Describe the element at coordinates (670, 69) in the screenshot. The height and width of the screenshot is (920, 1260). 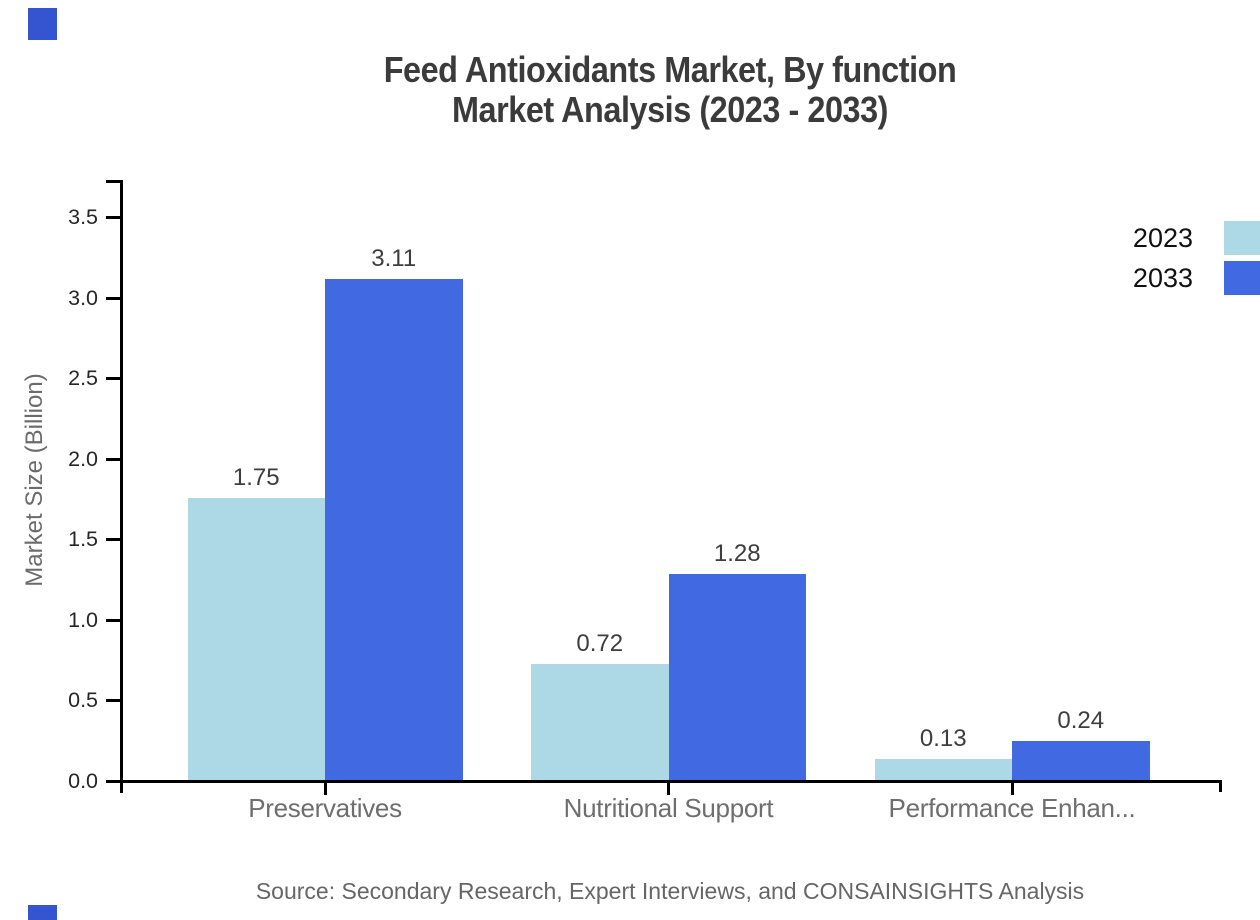
I see `chart-title-line1: Feed Antioxidants Market, By function` at that location.